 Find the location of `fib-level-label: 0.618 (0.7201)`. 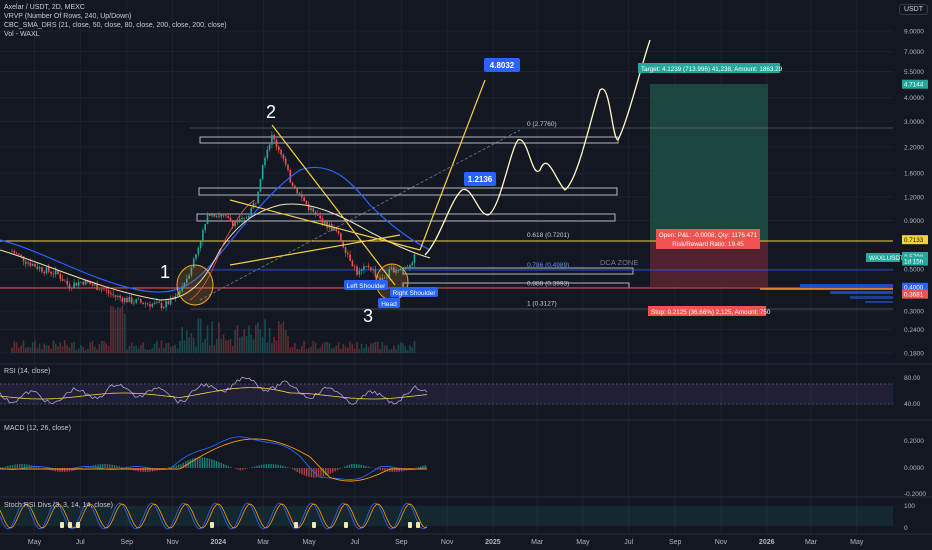

fib-level-label: 0.618 (0.7201) is located at coordinates (548, 235).